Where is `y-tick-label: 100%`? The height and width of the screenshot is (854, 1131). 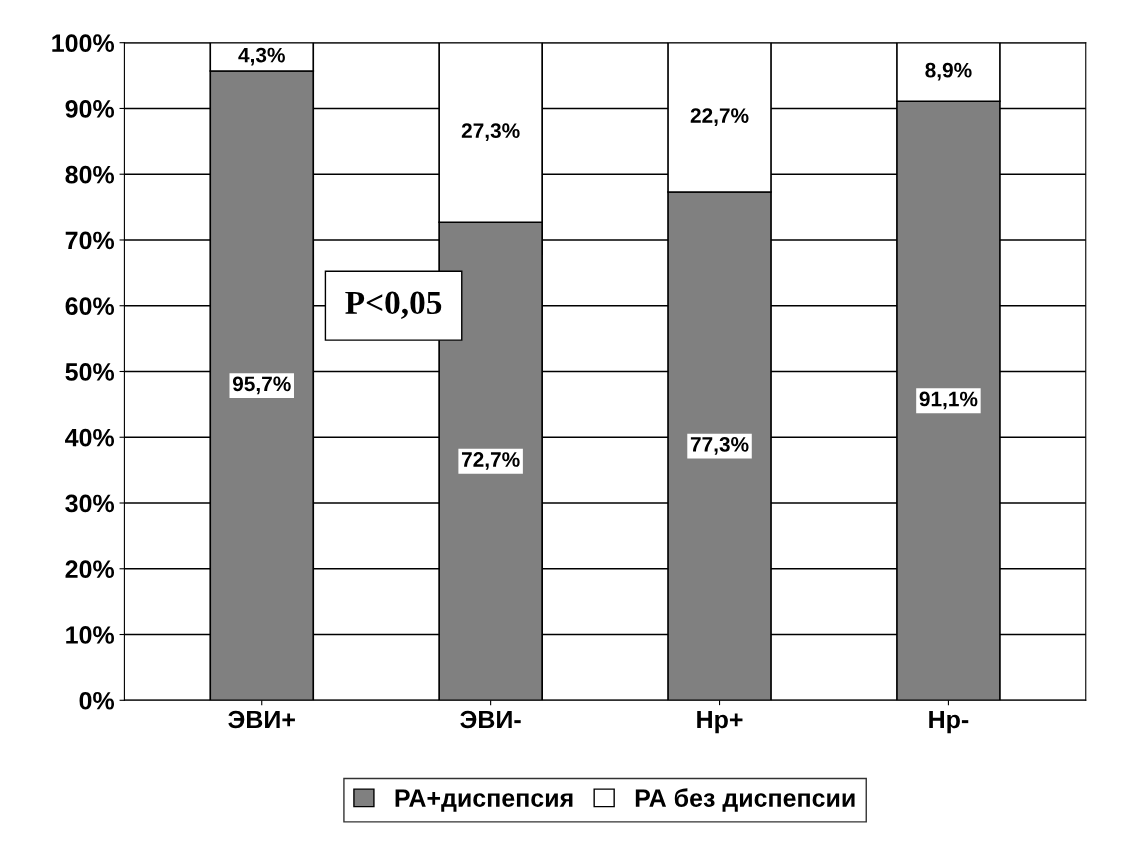
y-tick-label: 100% is located at coordinates (83, 43).